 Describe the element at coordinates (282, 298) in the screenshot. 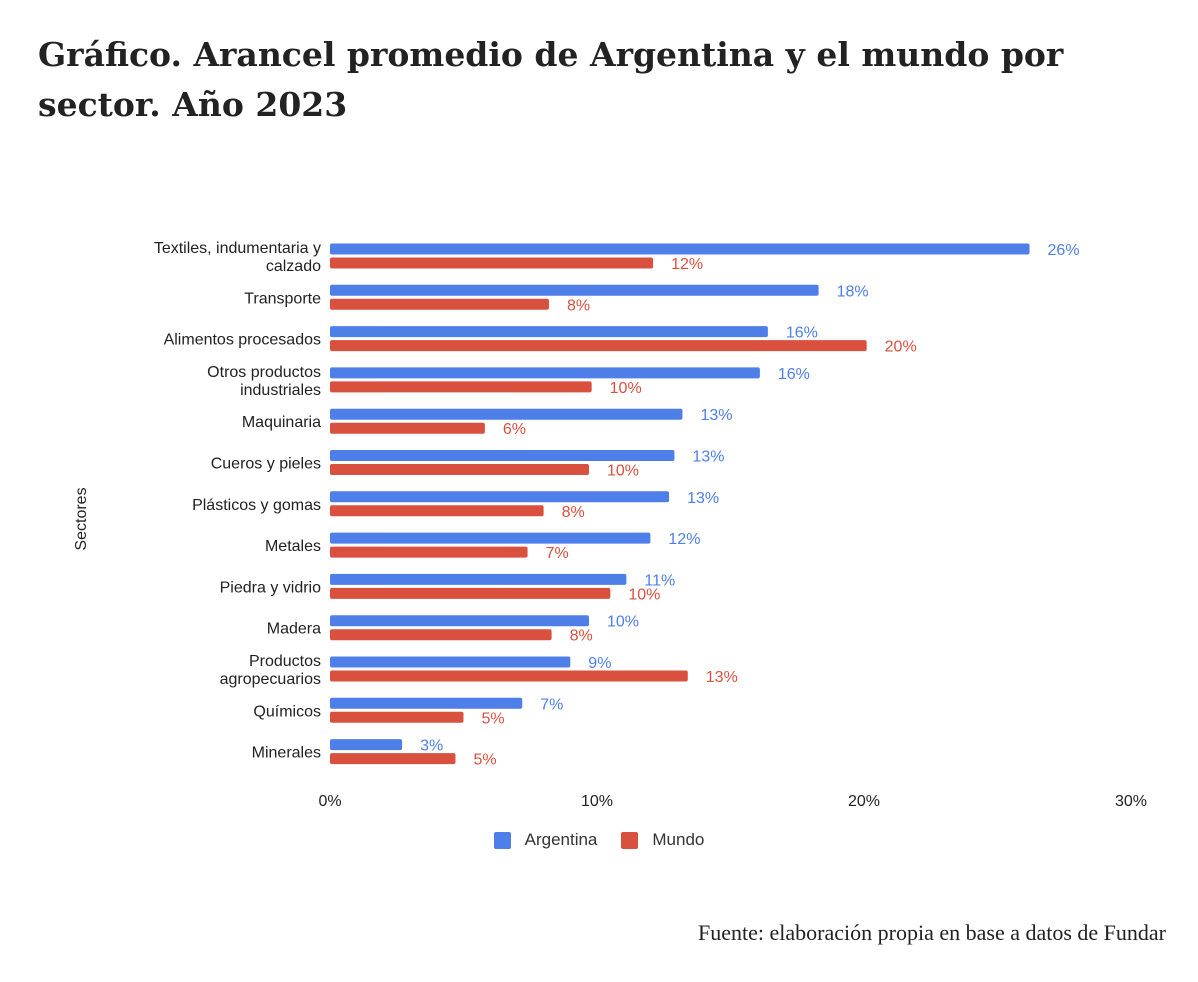

I see `category-label: Transporte` at that location.